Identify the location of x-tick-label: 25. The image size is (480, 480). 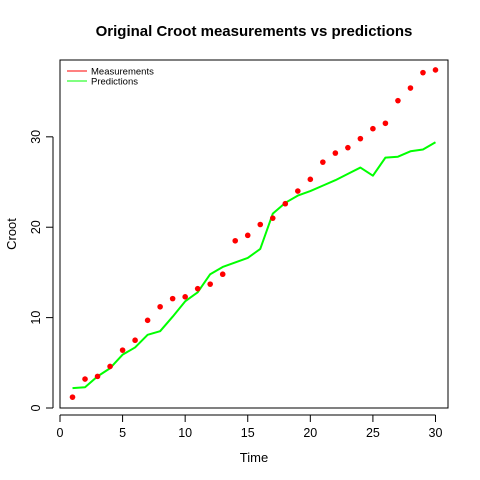
(373, 433).